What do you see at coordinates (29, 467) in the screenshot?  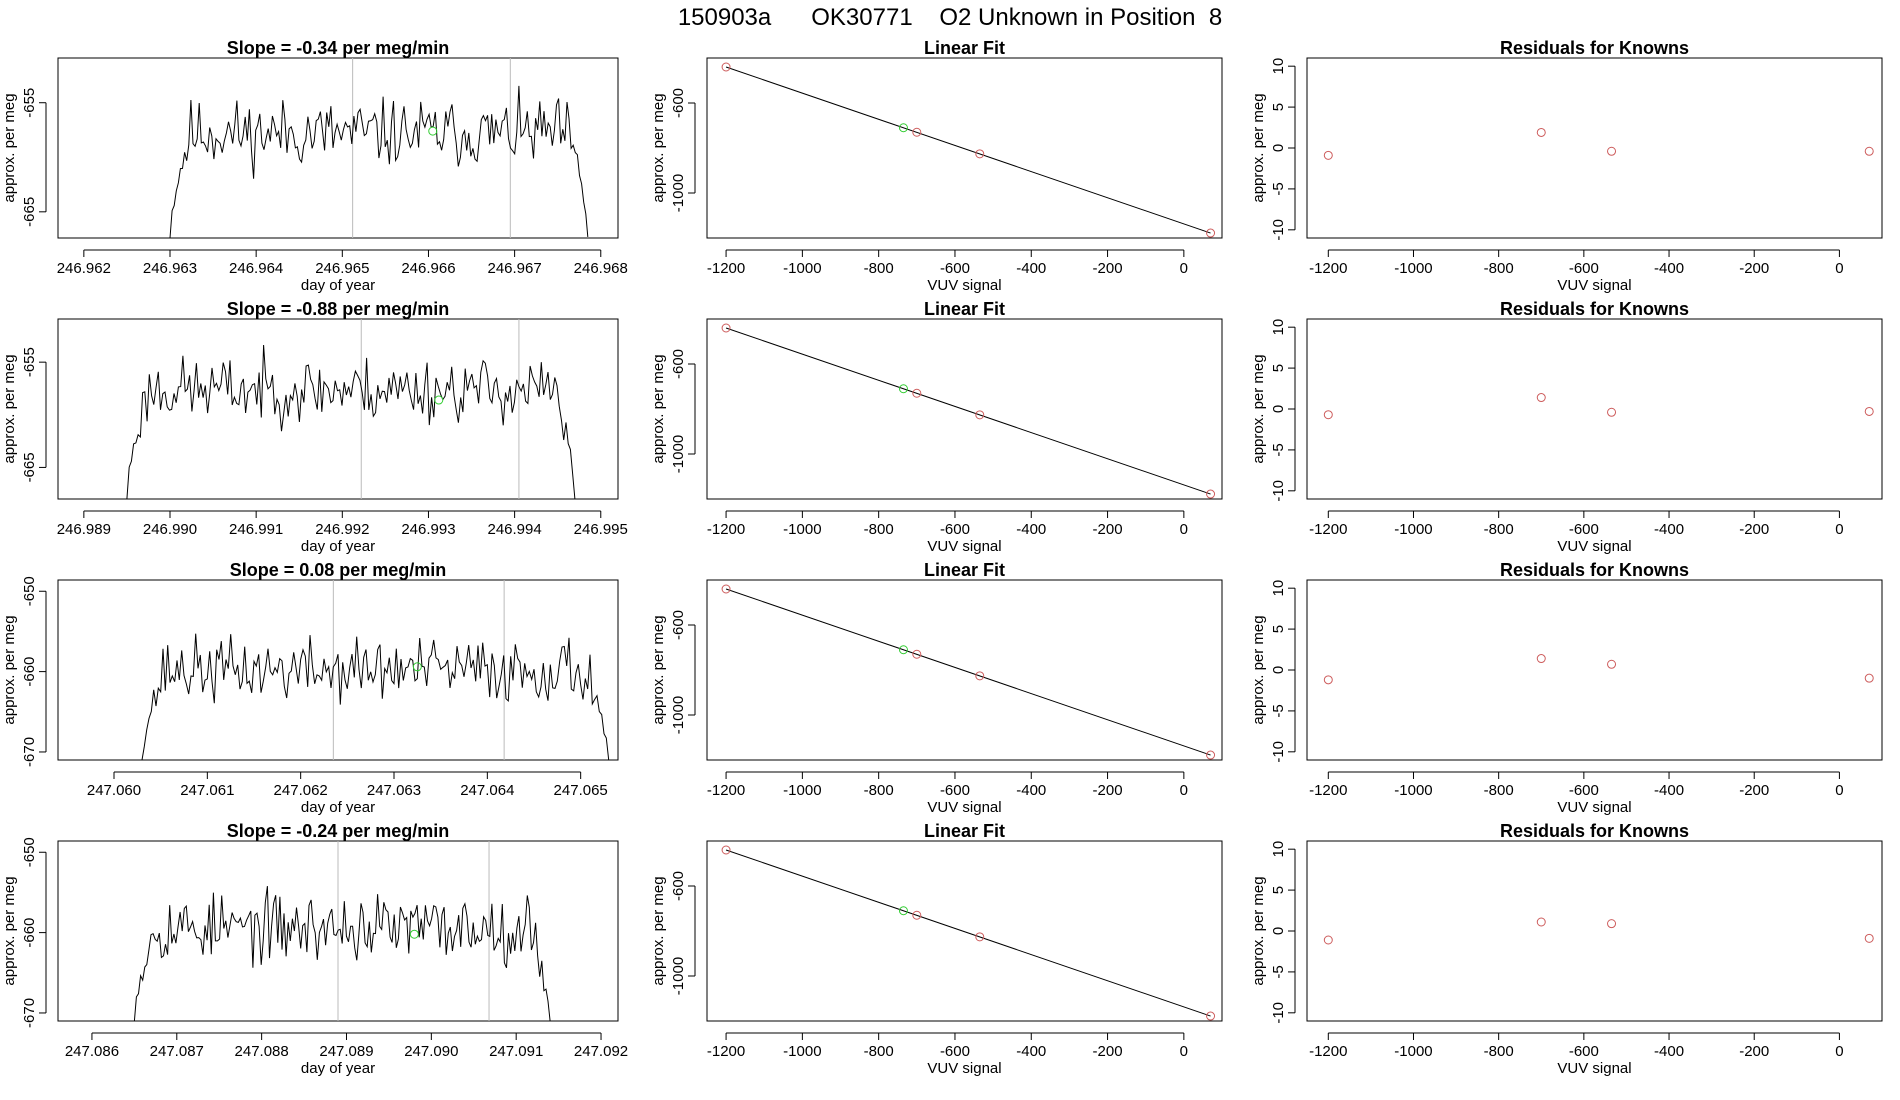 I see `y-tick-label: -665` at bounding box center [29, 467].